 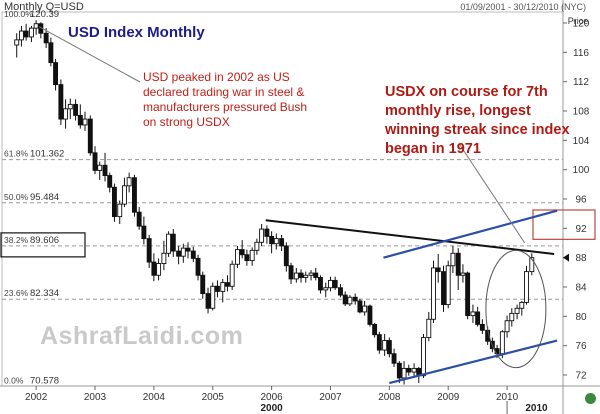 What do you see at coordinates (581, 317) in the screenshot?
I see `y-tick-label: 80` at bounding box center [581, 317].